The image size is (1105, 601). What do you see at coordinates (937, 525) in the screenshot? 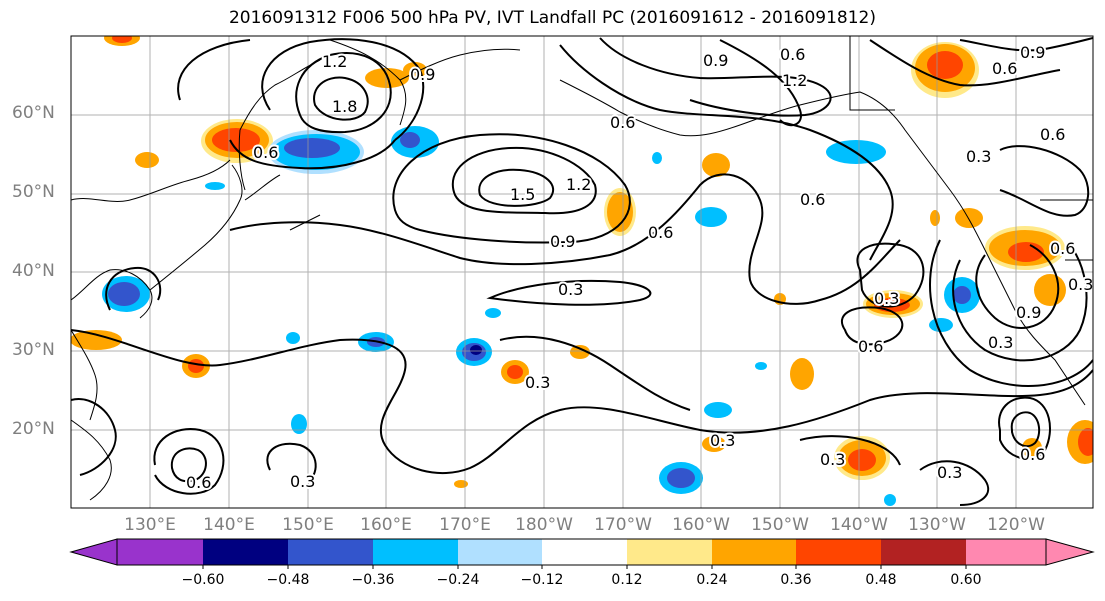
I see `lon-label-130w: 130°W` at bounding box center [937, 525].